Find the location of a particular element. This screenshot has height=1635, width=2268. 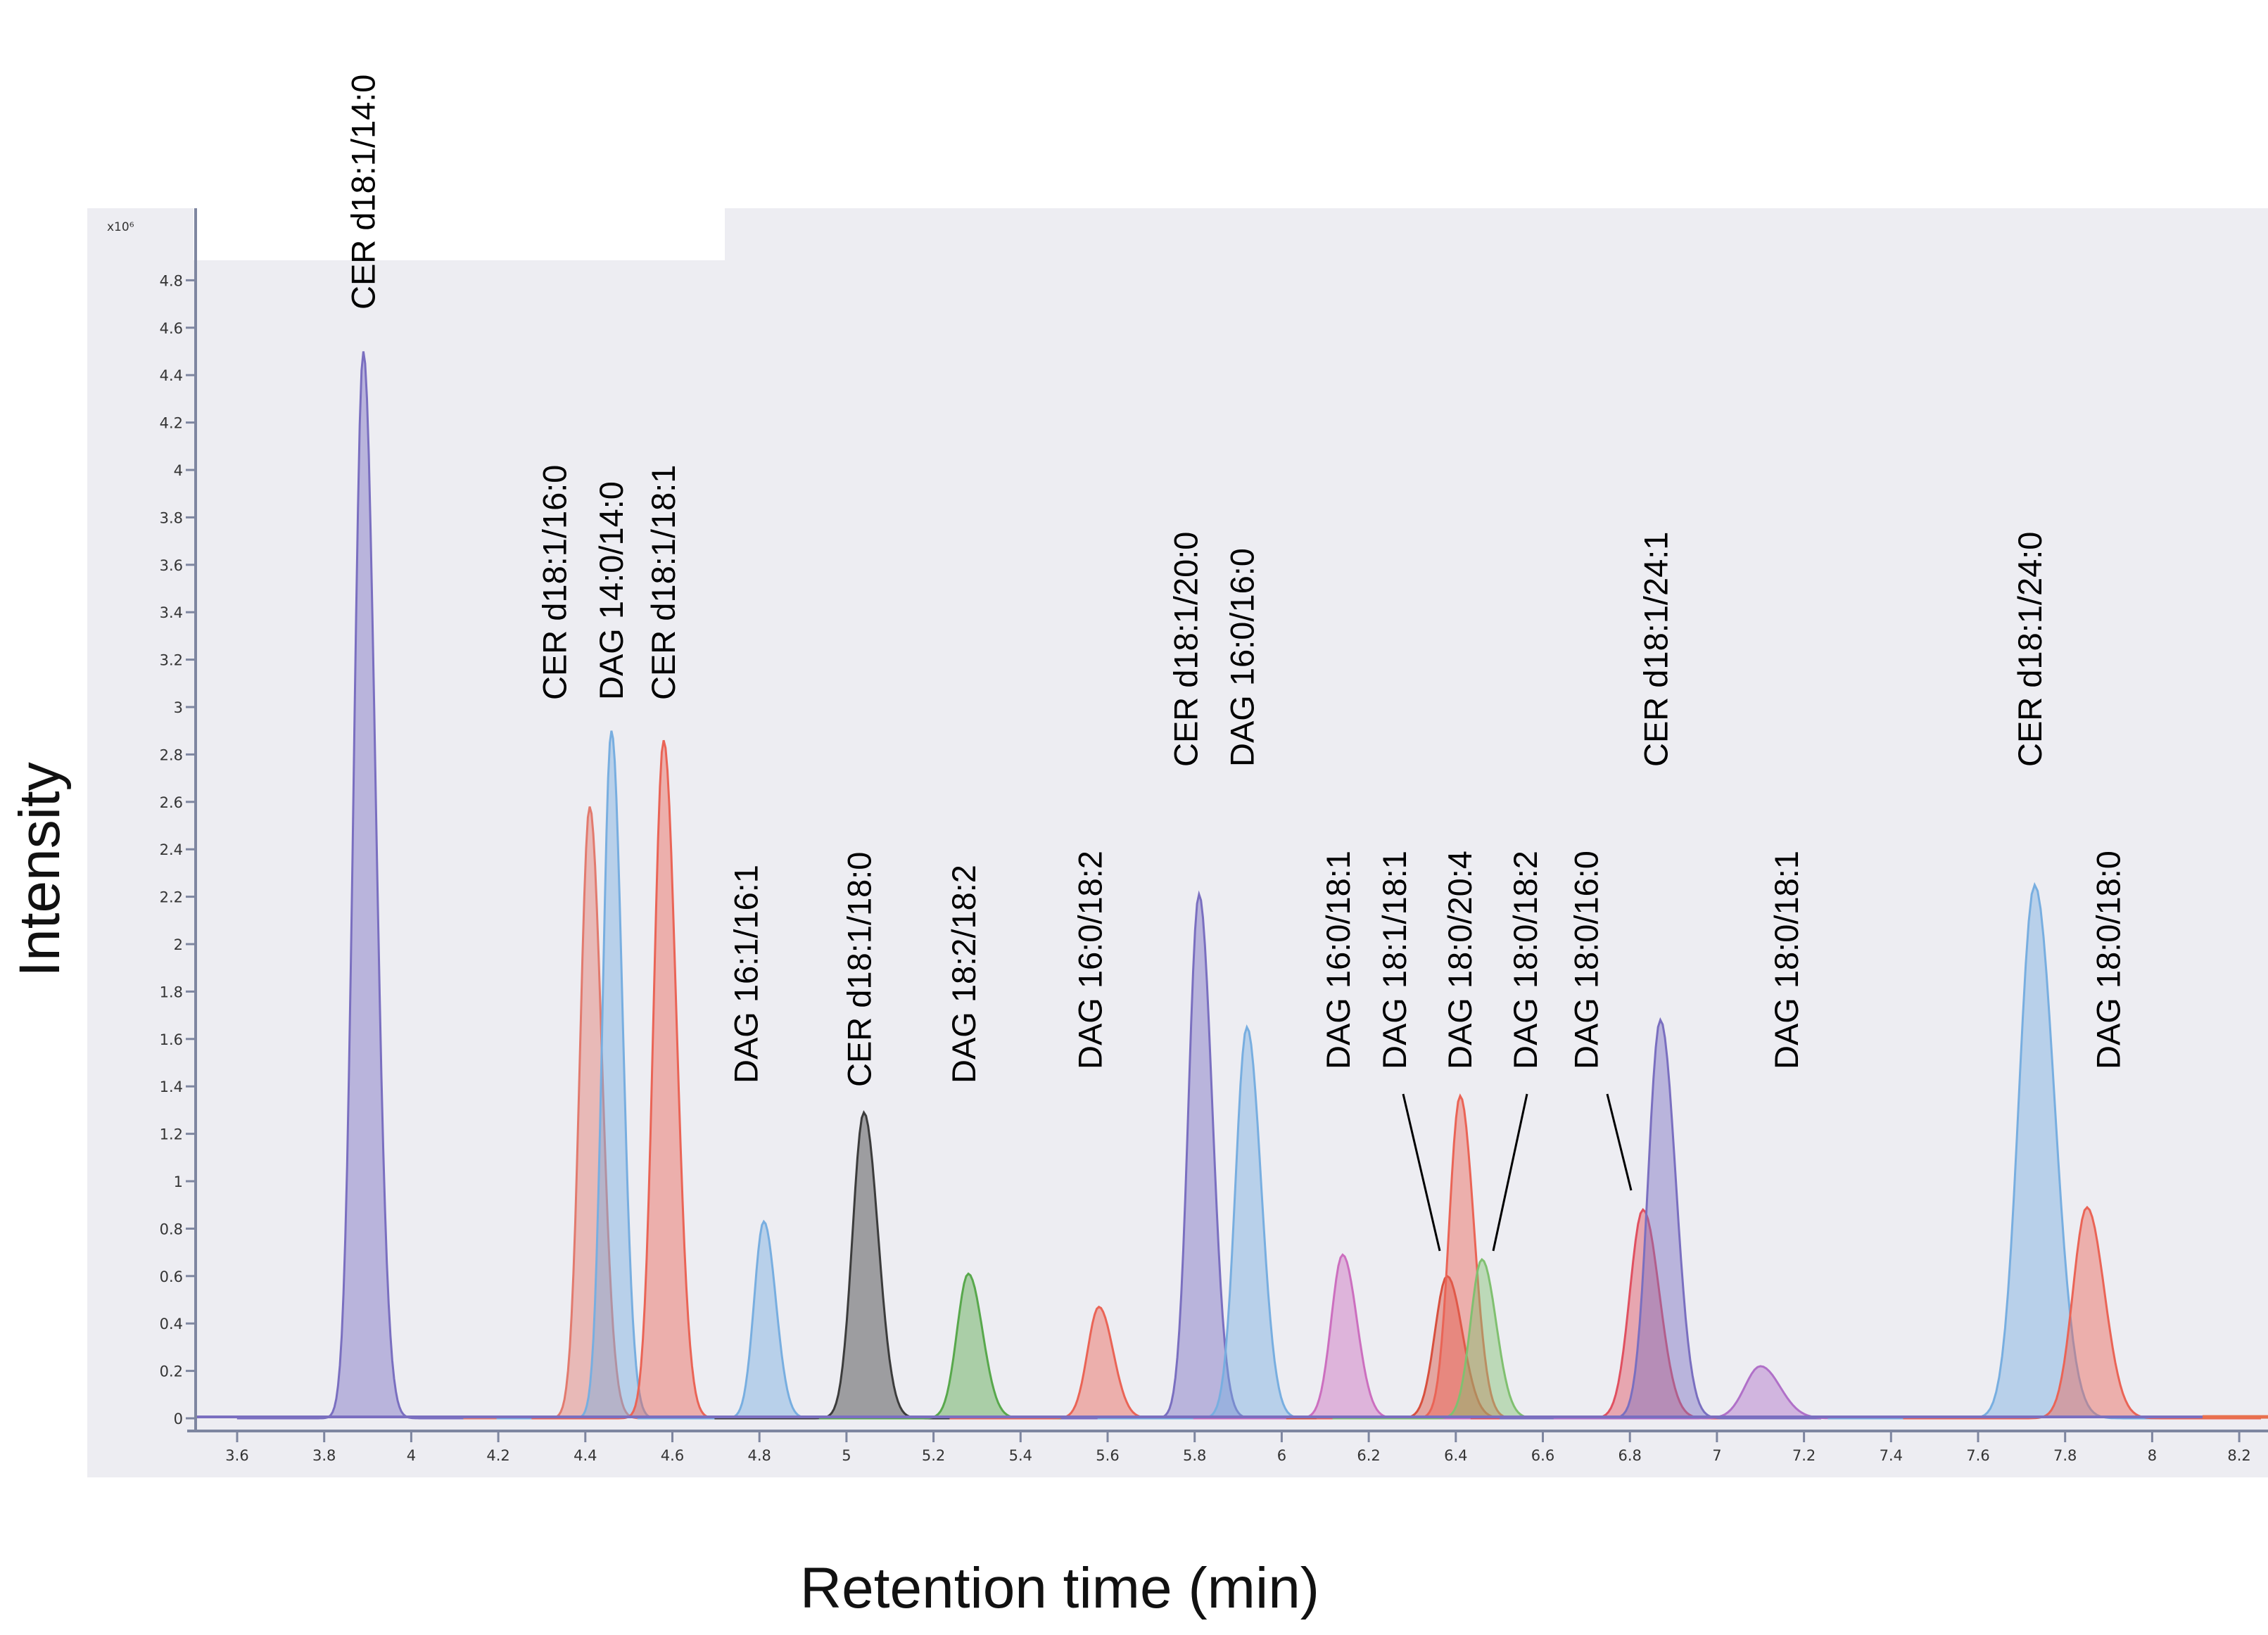

x-tick-label: 5 is located at coordinates (846, 1455).